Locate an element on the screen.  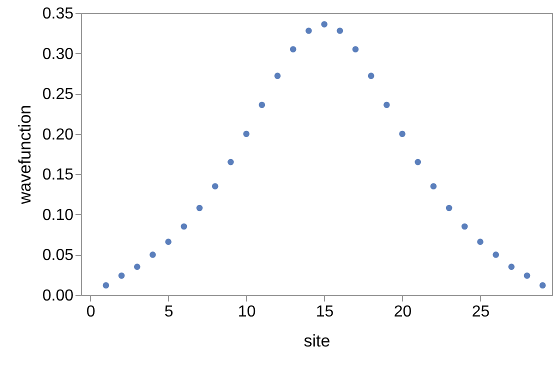
x-tick-label: 25 is located at coordinates (481, 312).